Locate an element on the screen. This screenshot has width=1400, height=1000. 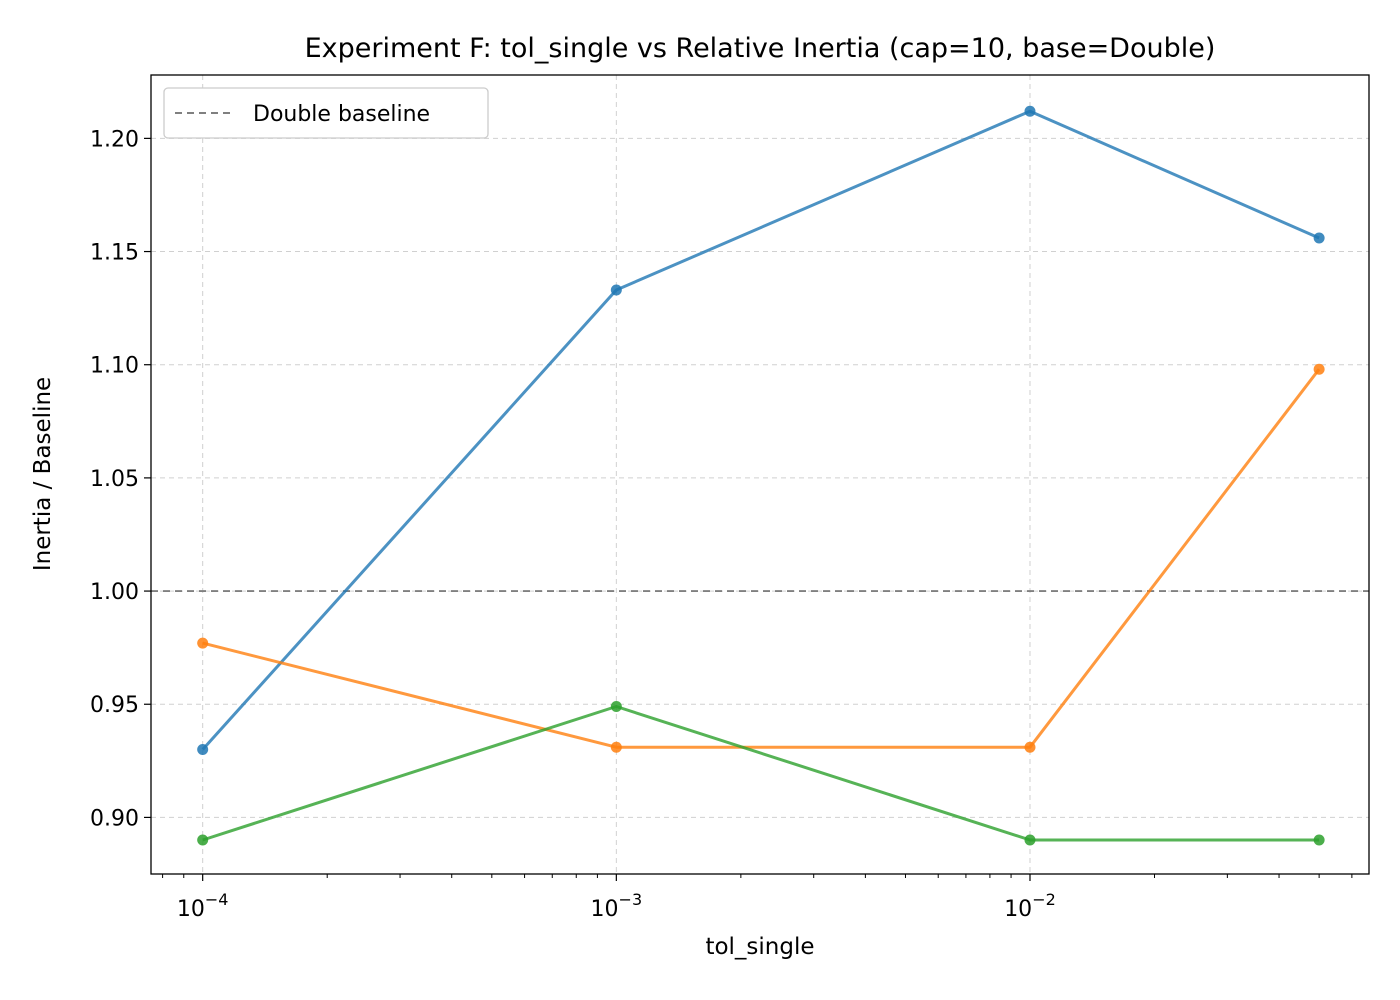
x-axis: 10⁻⁴ 10⁻³ 10⁻² is located at coordinates (757, 898).